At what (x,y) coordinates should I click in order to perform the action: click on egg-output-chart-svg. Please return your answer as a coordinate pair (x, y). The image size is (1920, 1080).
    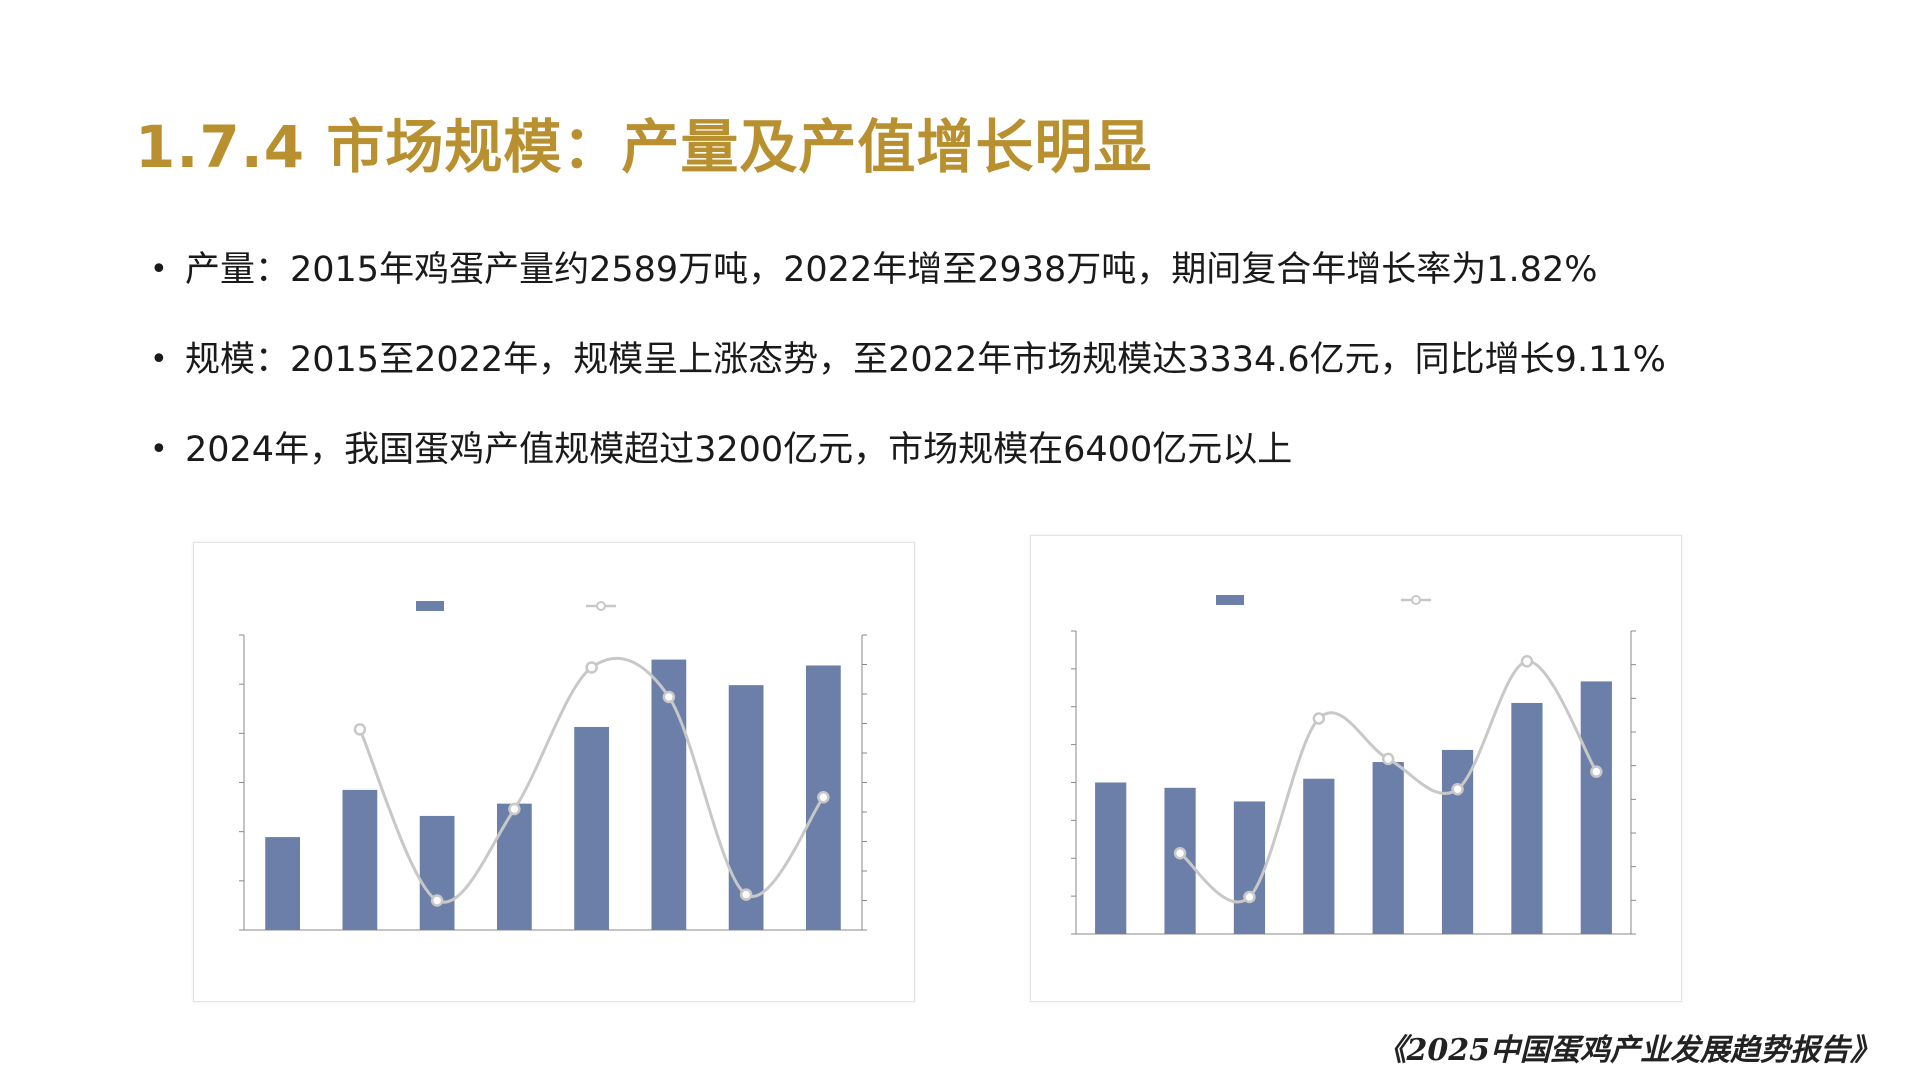
    Looking at the image, I should click on (553, 766).